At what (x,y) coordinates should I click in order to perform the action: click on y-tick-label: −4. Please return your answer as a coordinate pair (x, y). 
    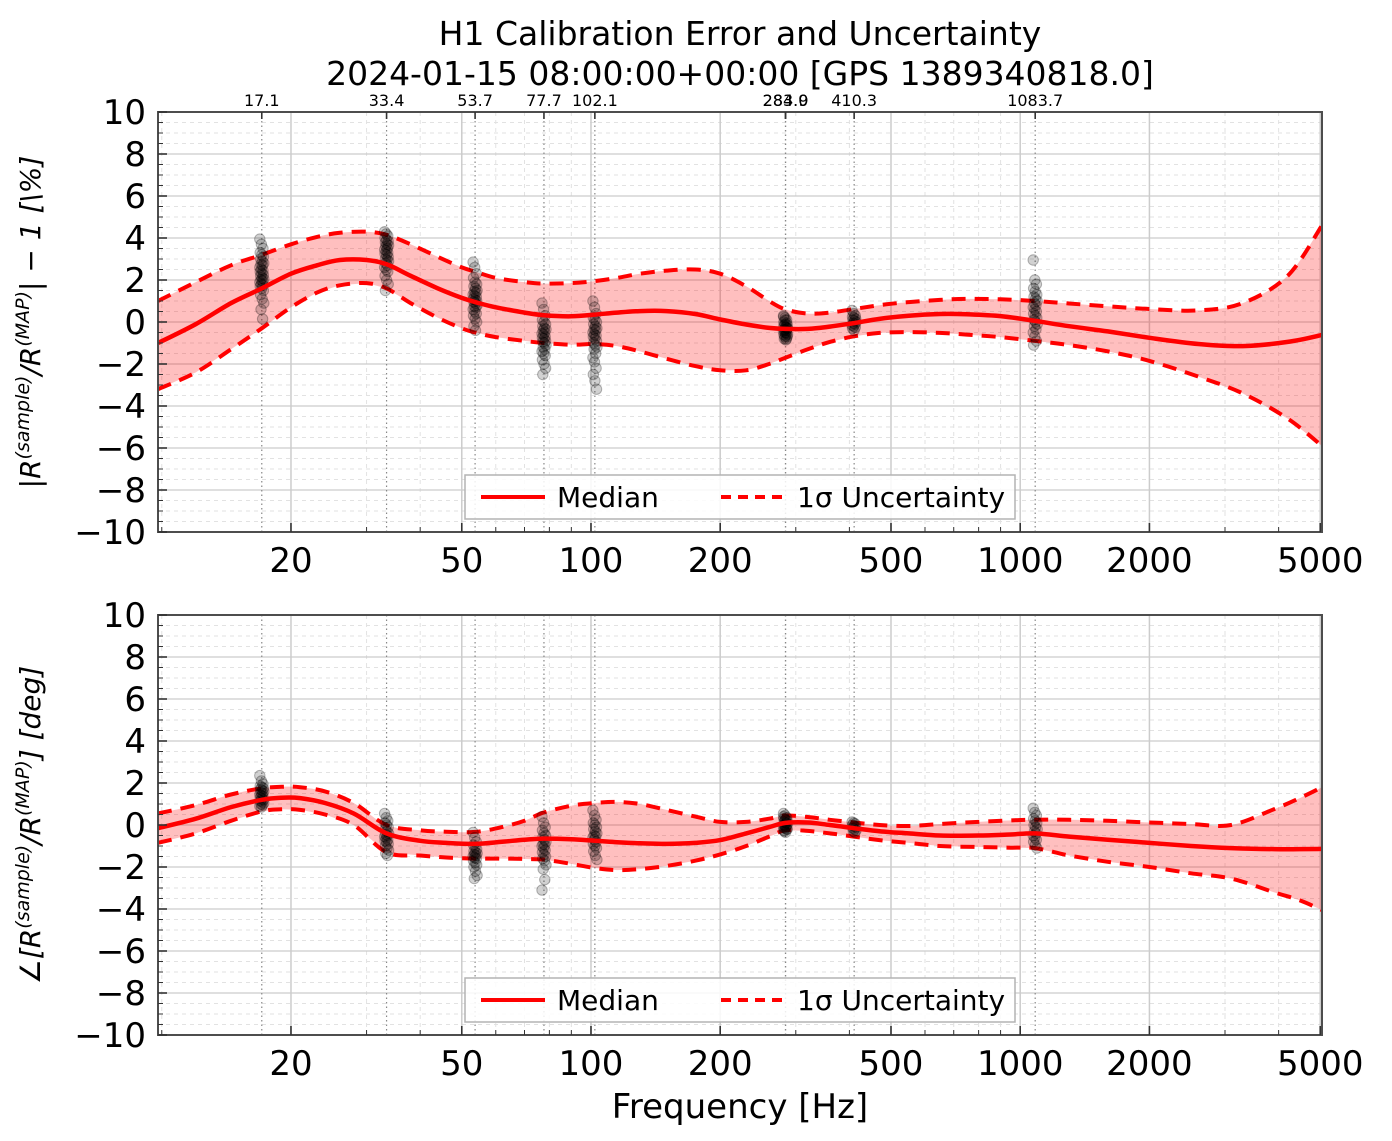
    Looking at the image, I should click on (121, 407).